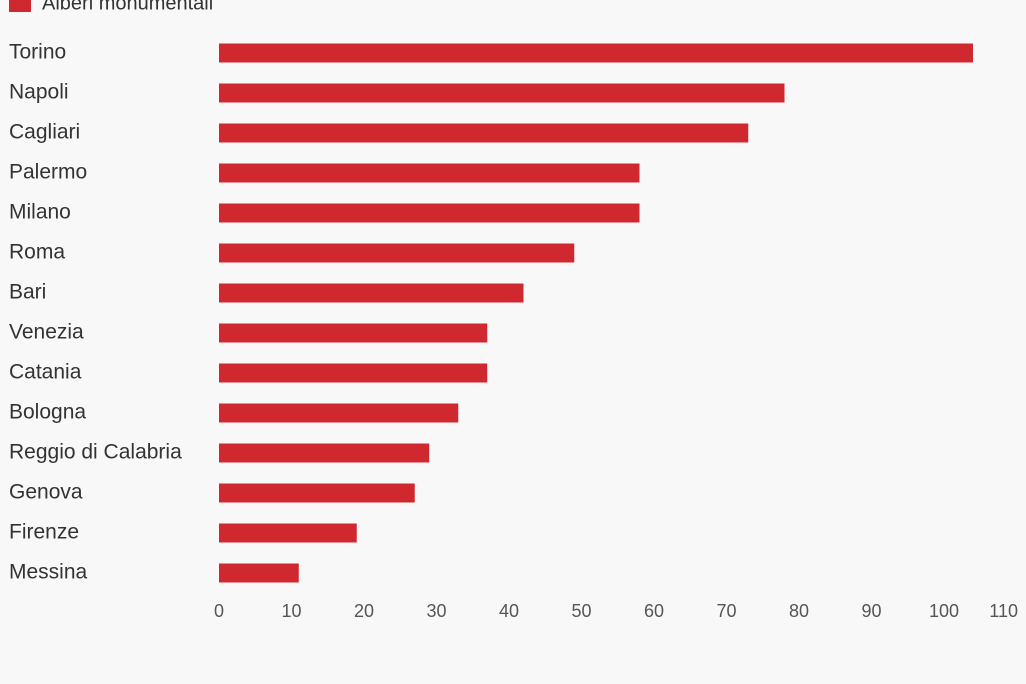  Describe the element at coordinates (27, 292) in the screenshot. I see `y-tick-label: Bari` at that location.